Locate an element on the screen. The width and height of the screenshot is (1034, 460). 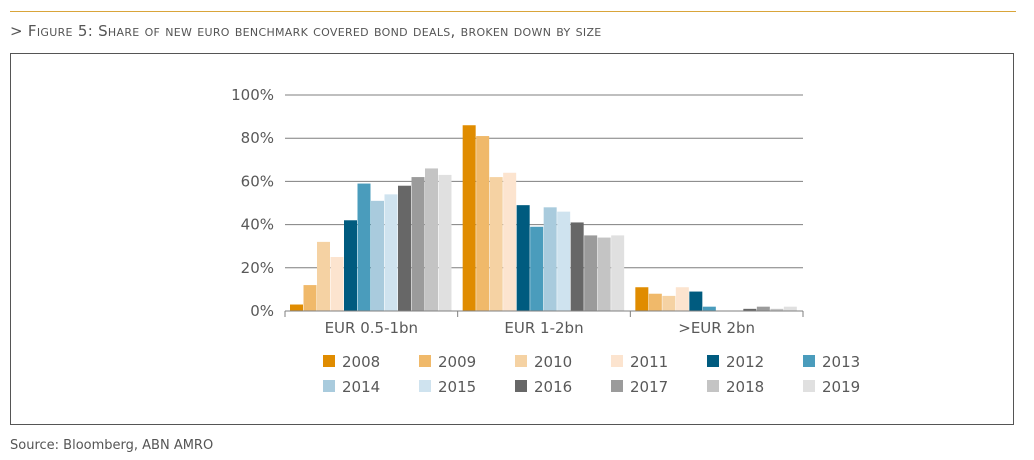
x-tick-label: EUR 1-2bn is located at coordinates (543, 328).